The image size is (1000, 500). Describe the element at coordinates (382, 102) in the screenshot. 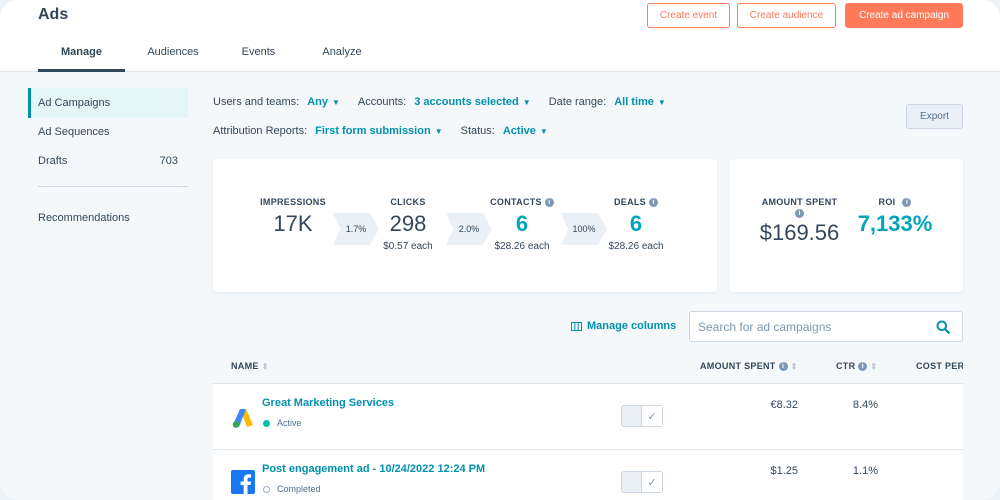

I see `accounts-label: Accounts:` at that location.